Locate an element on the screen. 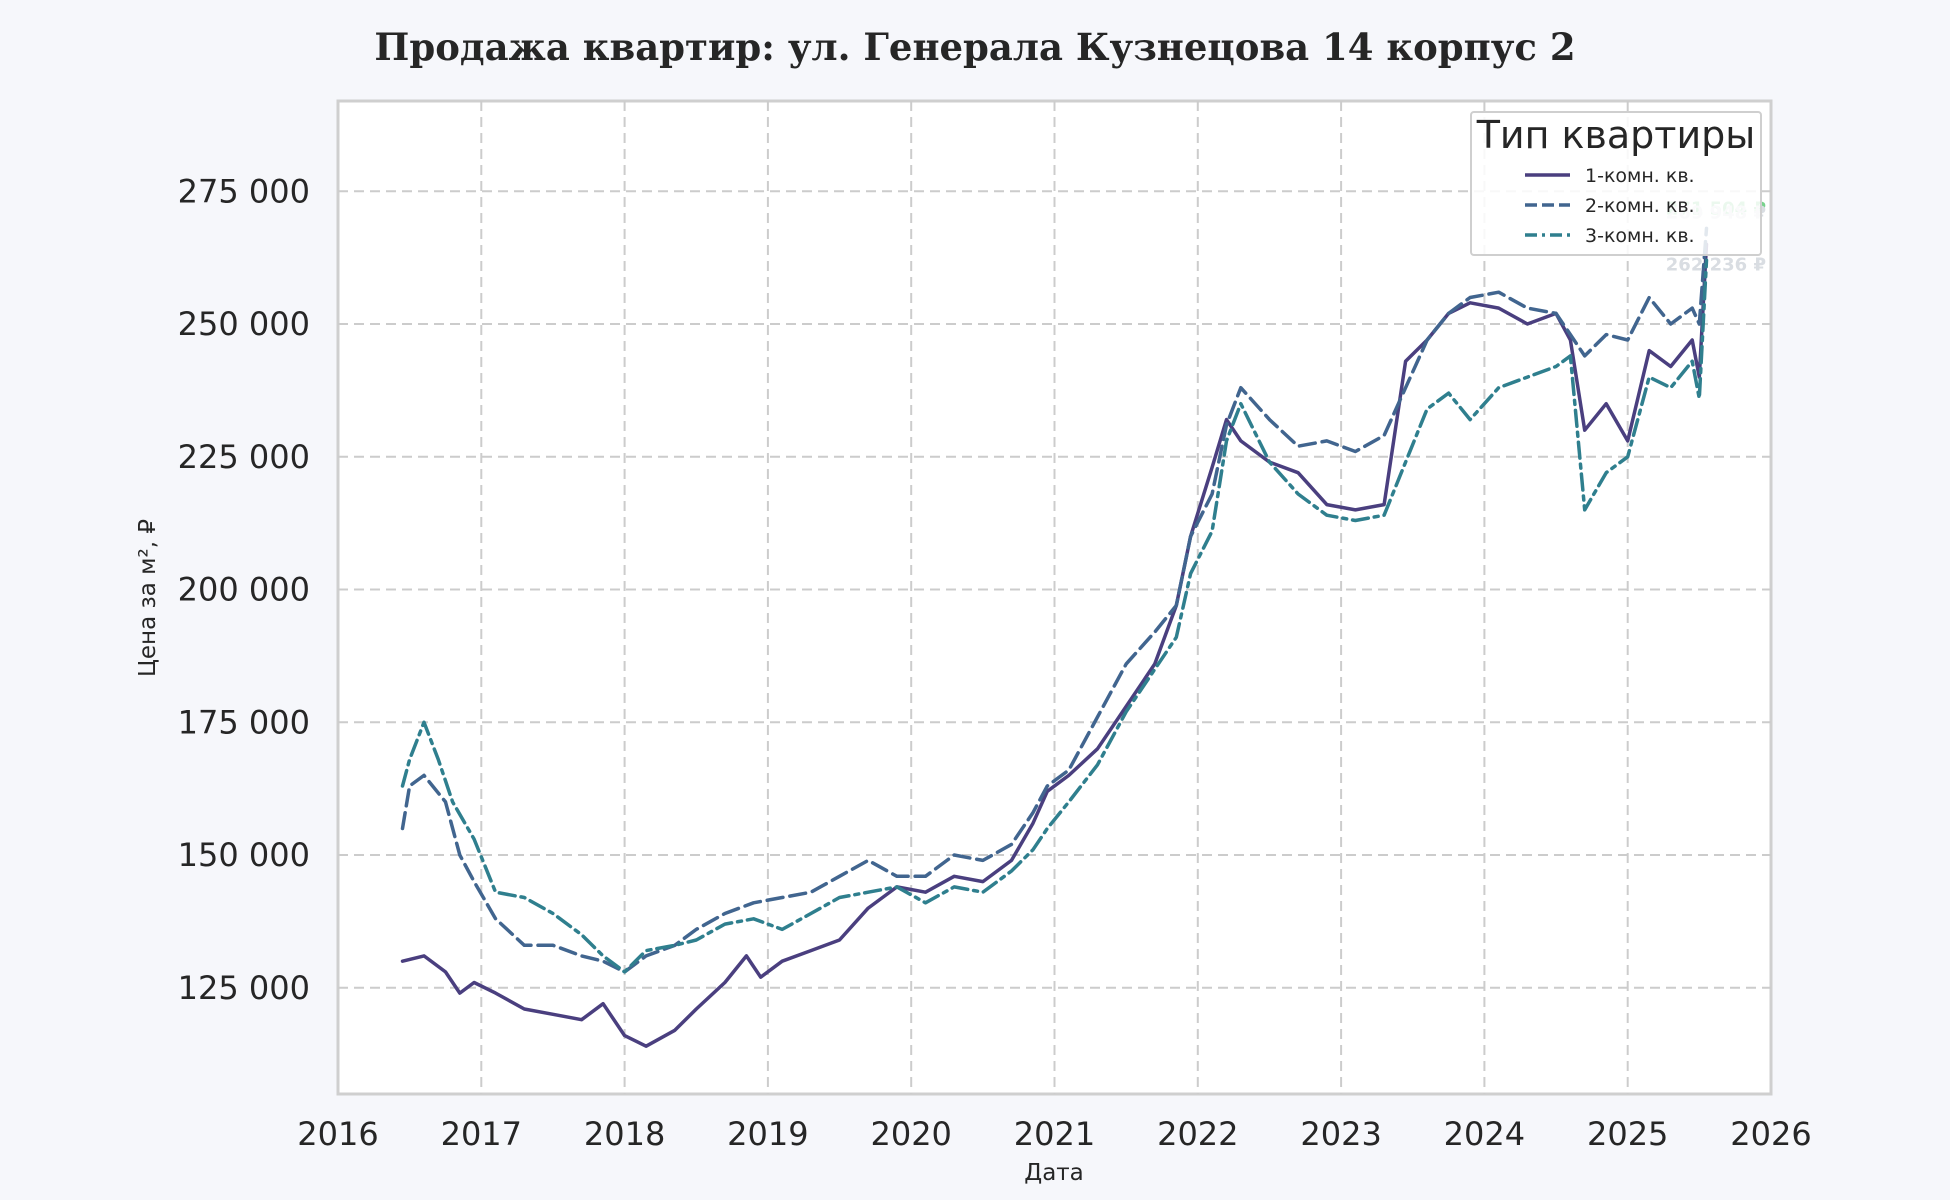 The width and height of the screenshot is (1950, 1200). x-axis-label: Дата is located at coordinates (1054, 1173).